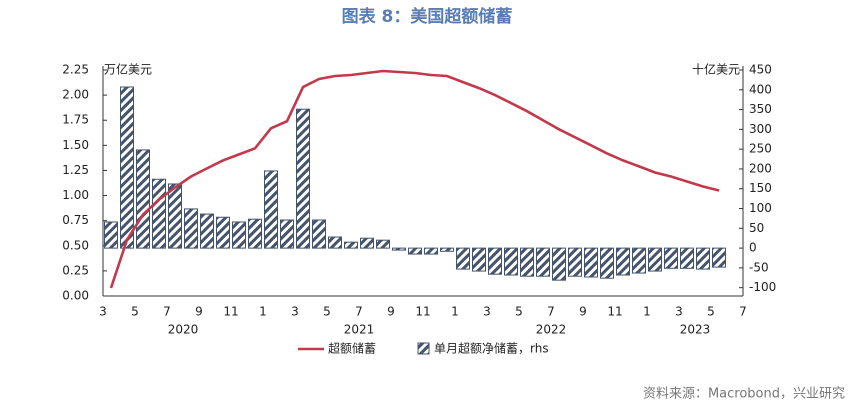  I want to click on y2-tick-label: 250, so click(760, 149).